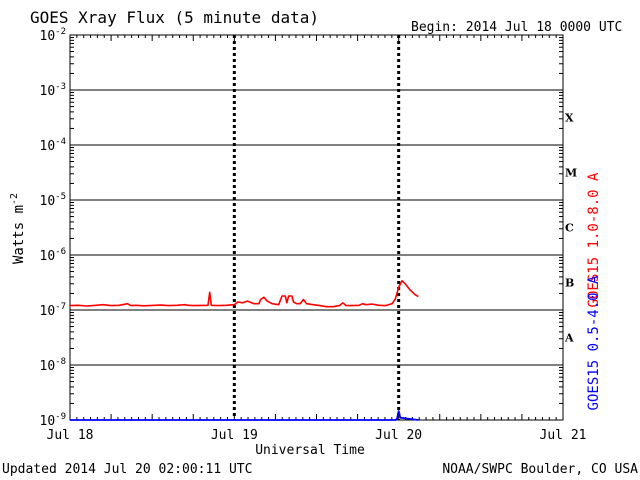 This screenshot has height=480, width=640. I want to click on flare-class-label: A, so click(569, 338).